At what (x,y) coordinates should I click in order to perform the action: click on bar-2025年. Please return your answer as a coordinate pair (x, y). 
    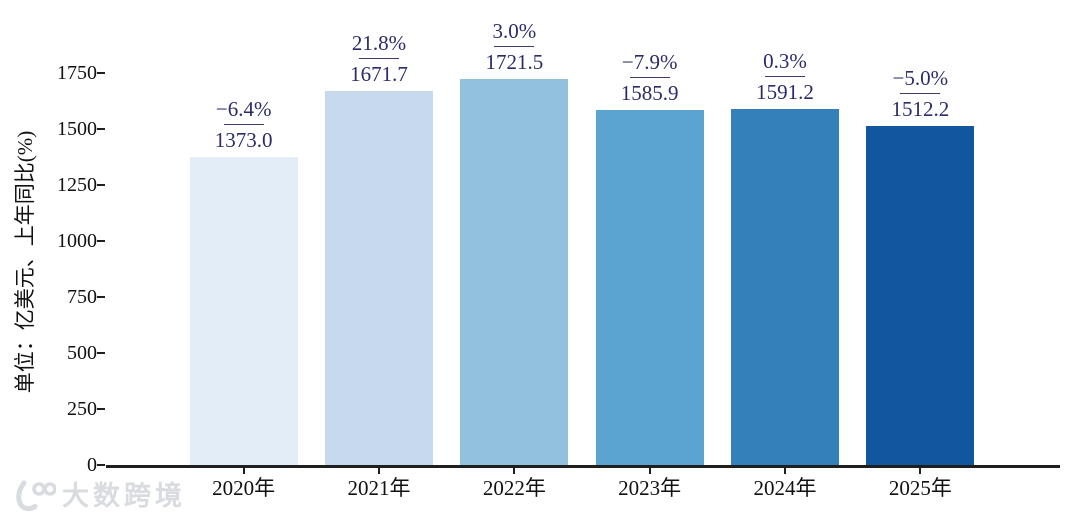
    Looking at the image, I should click on (920, 295).